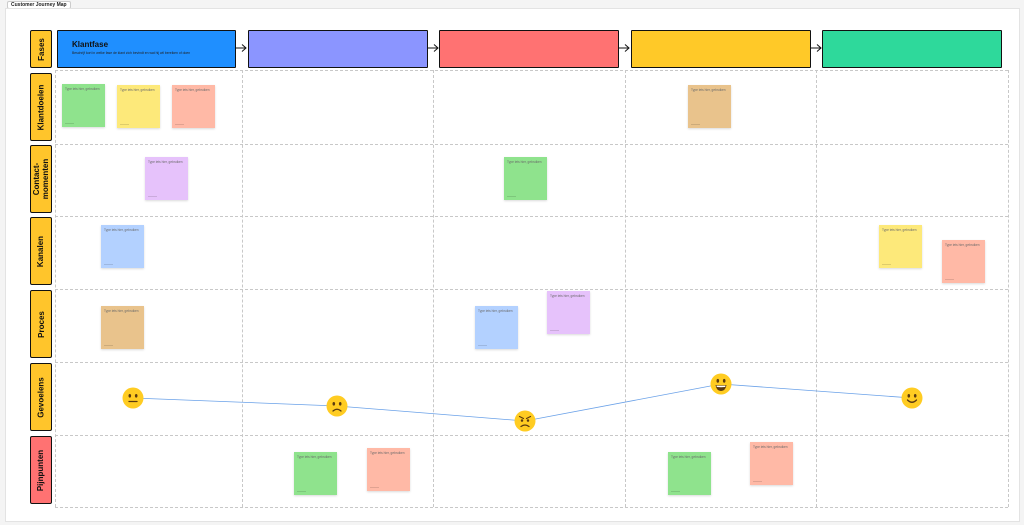 Image resolution: width=1024 pixels, height=525 pixels. Describe the element at coordinates (41, 397) in the screenshot. I see `row-label-gevoelens: Gevoelens` at that location.